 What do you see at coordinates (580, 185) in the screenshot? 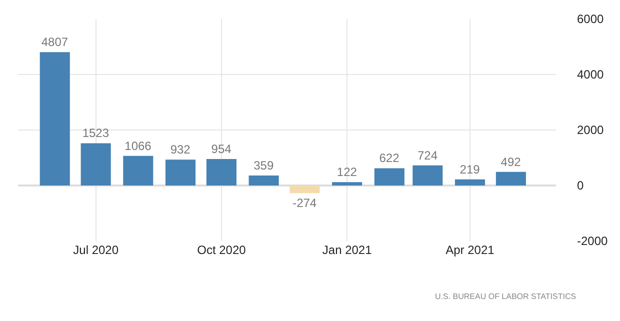
I see `y-tick-label: 0` at bounding box center [580, 185].